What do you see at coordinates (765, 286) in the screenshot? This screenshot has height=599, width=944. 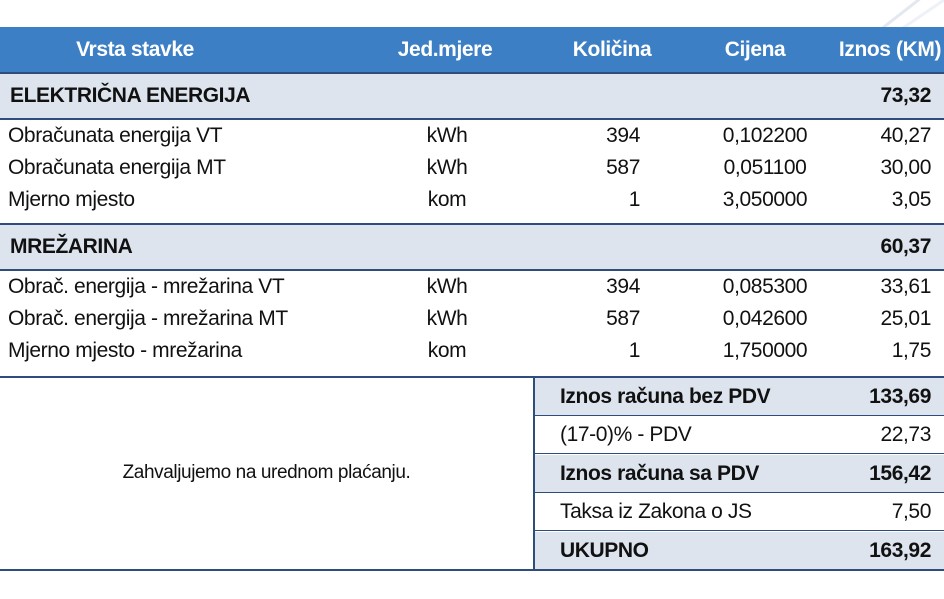 I see `item-price: 0,085300` at bounding box center [765, 286].